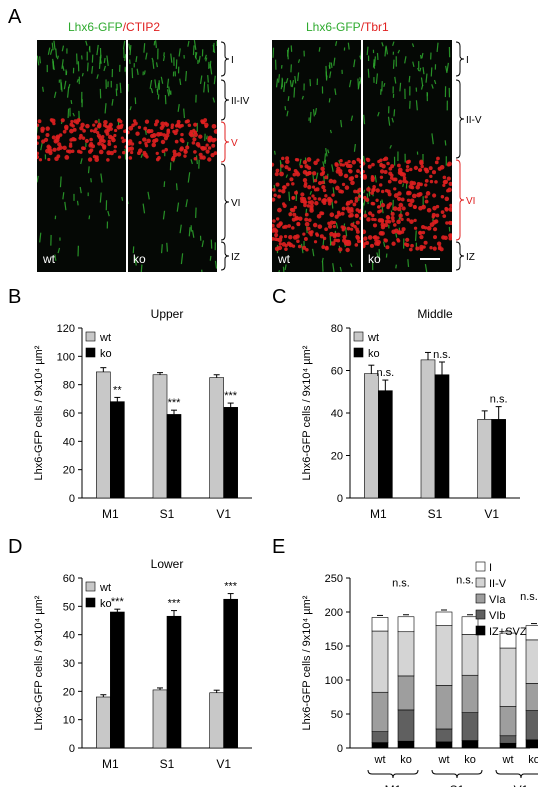 The width and height of the screenshot is (538, 787). I want to click on gfp-cells, so click(361, 156).